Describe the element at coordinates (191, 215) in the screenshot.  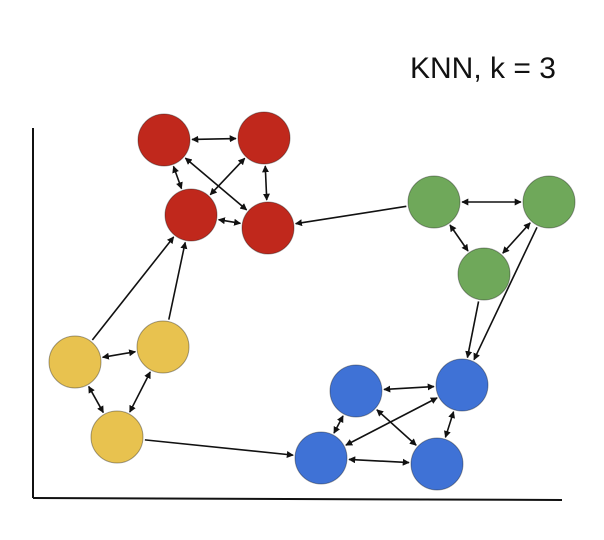
I see `node-red-r3` at that location.